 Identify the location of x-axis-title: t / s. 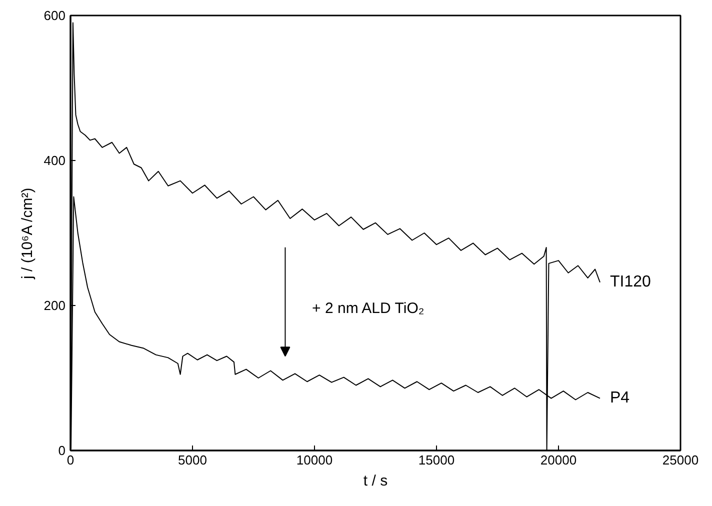
(375, 481).